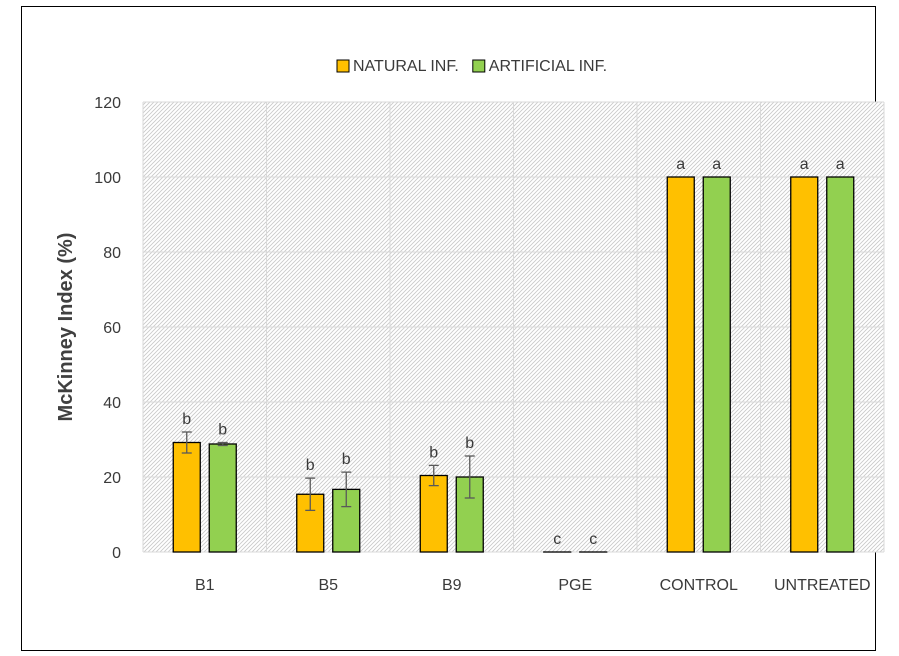 Image resolution: width=899 pixels, height=656 pixels. I want to click on y-tick-label: 60, so click(112, 328).